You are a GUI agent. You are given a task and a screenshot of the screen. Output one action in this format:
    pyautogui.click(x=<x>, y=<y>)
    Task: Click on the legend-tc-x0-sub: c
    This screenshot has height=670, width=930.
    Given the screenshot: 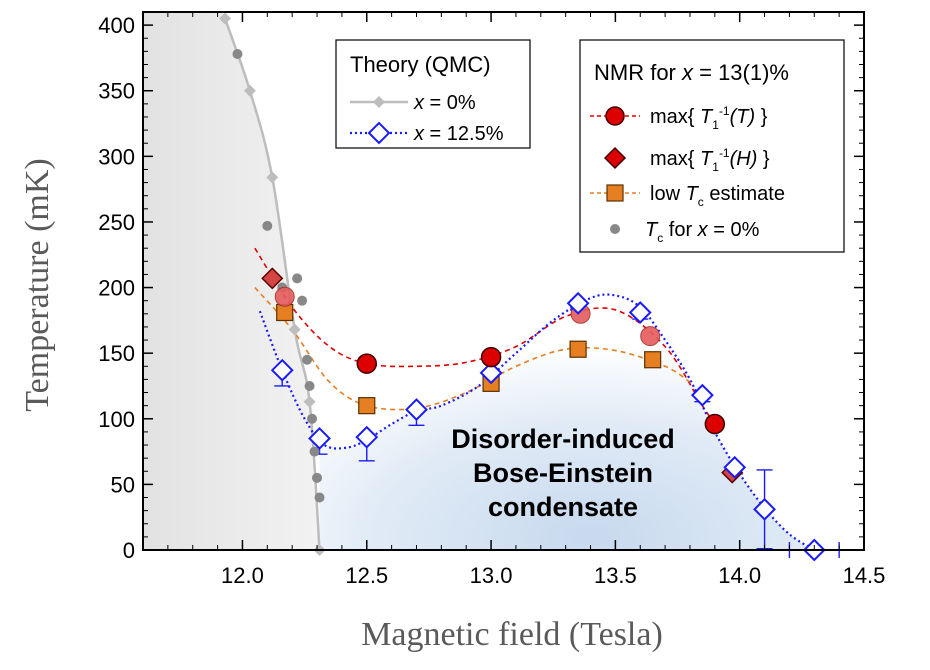 What is the action you would take?
    pyautogui.click(x=660, y=238)
    